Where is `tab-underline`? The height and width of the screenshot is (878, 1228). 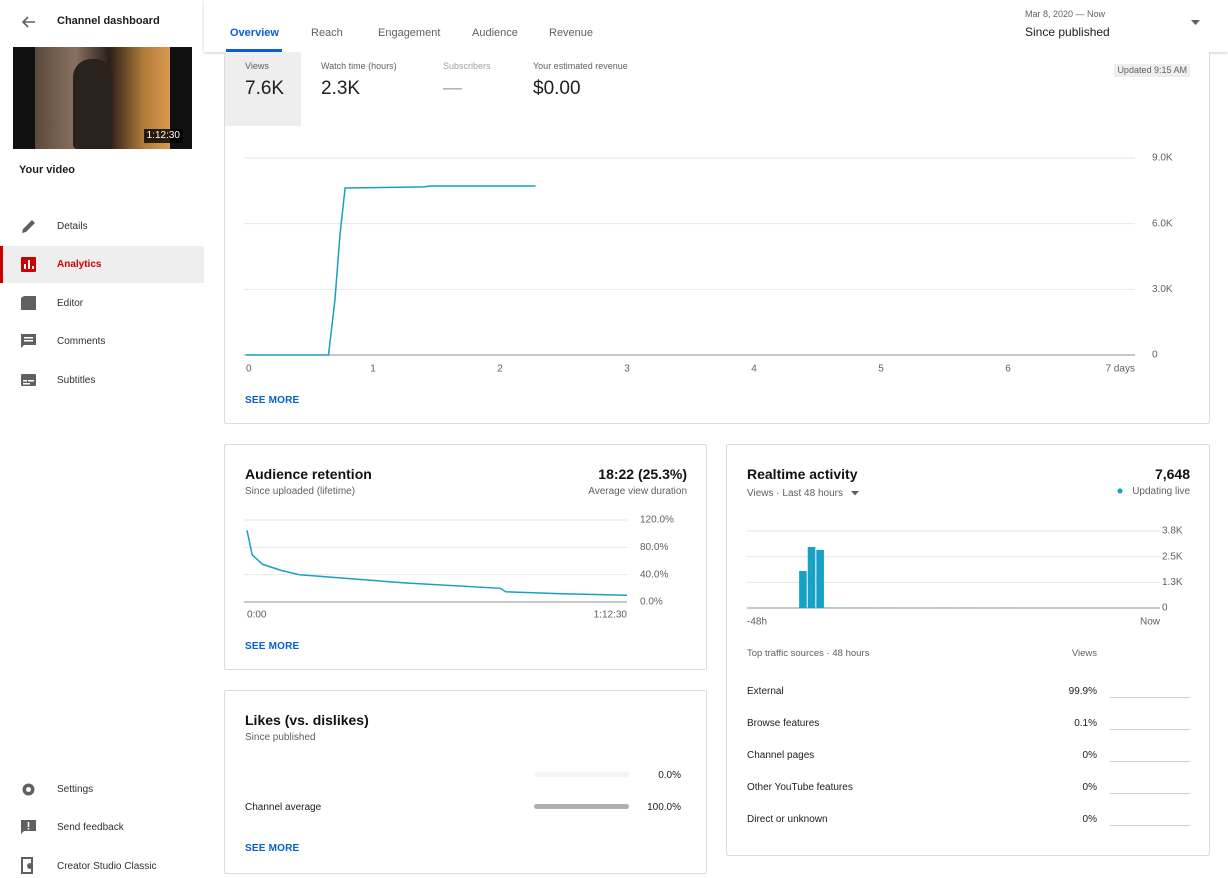 tab-underline is located at coordinates (254, 50).